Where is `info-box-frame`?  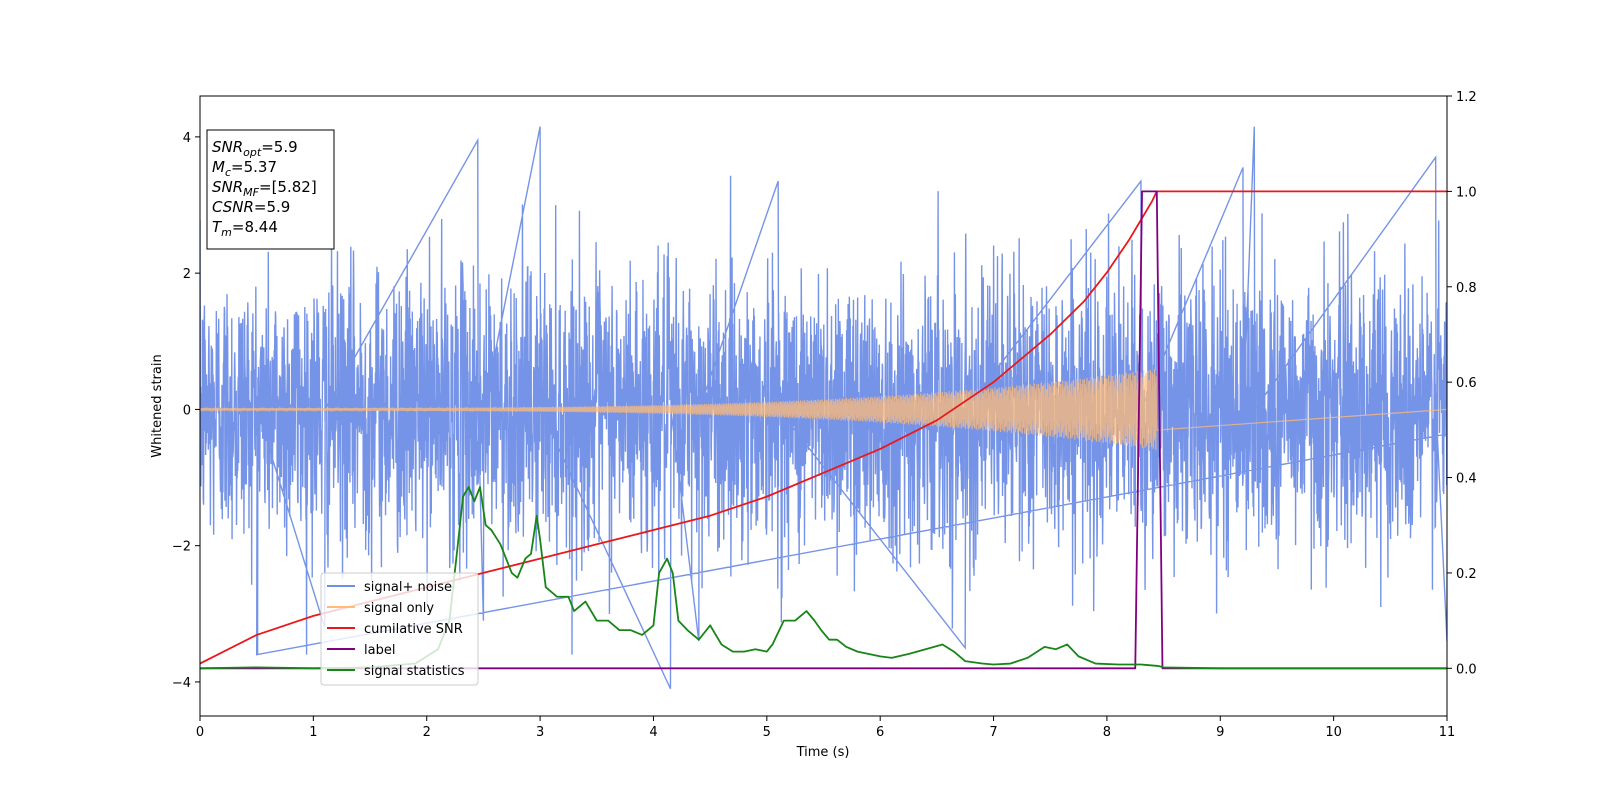
info-box-frame is located at coordinates (270, 189).